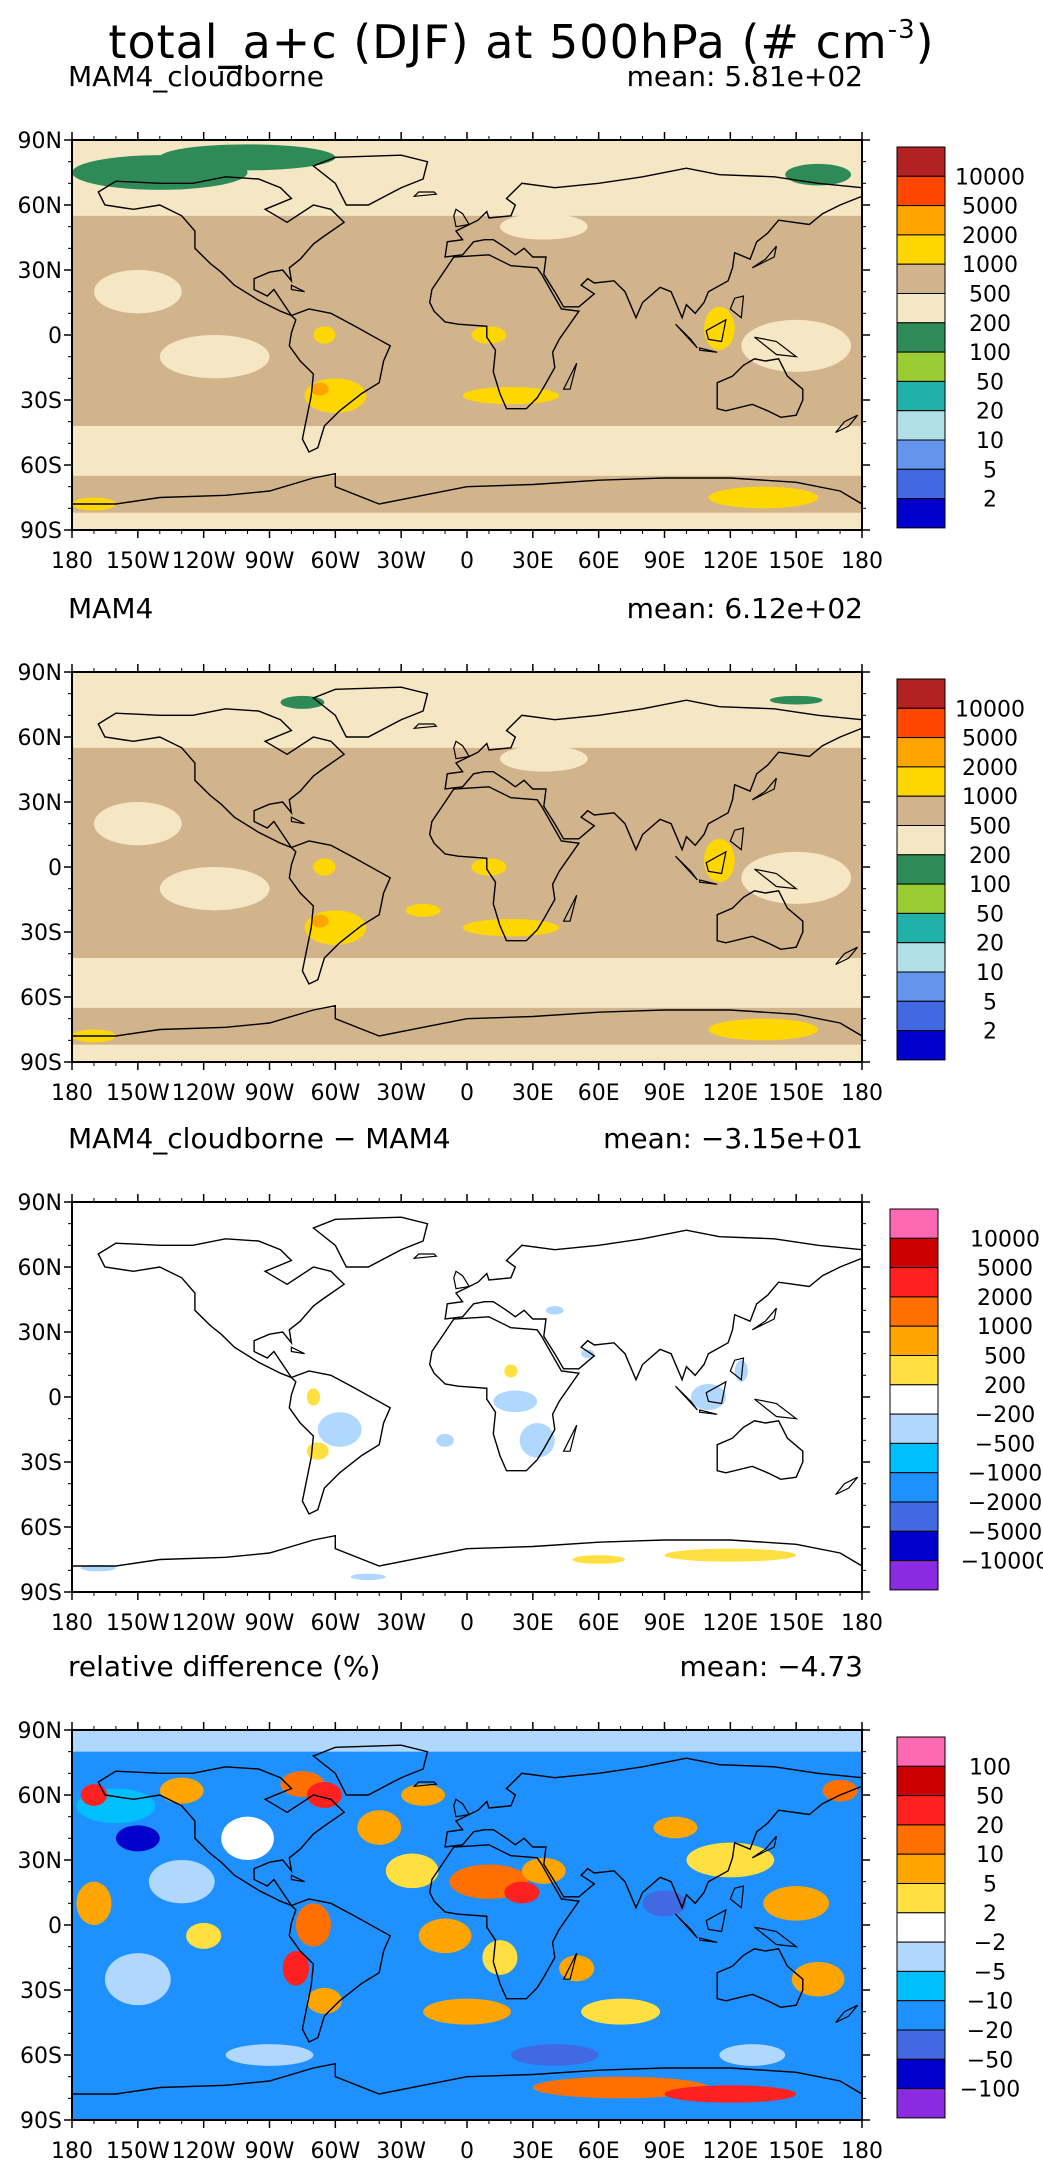 This screenshot has height=2180, width=1043. I want to click on positive-region, so click(599, 1559).